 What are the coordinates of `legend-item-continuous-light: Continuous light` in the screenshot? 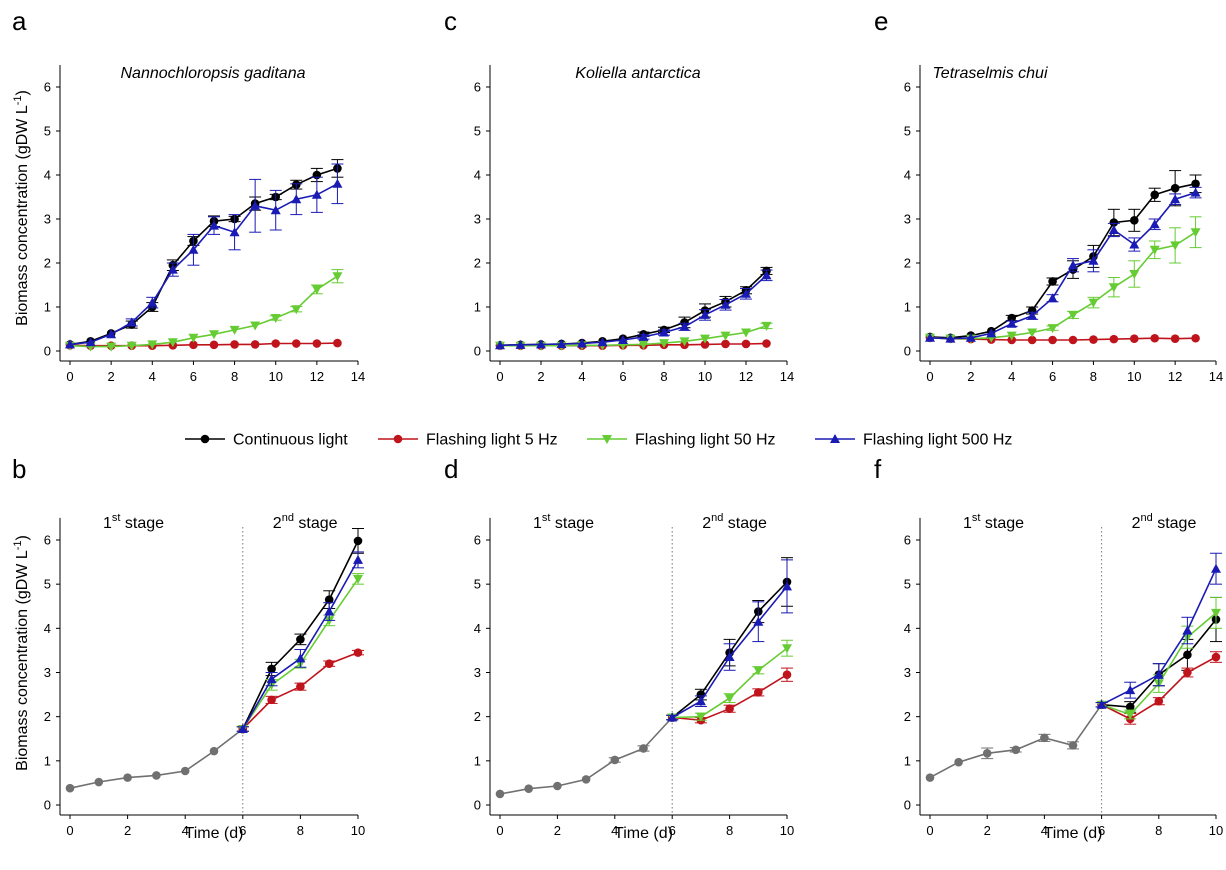 It's located at (266, 440).